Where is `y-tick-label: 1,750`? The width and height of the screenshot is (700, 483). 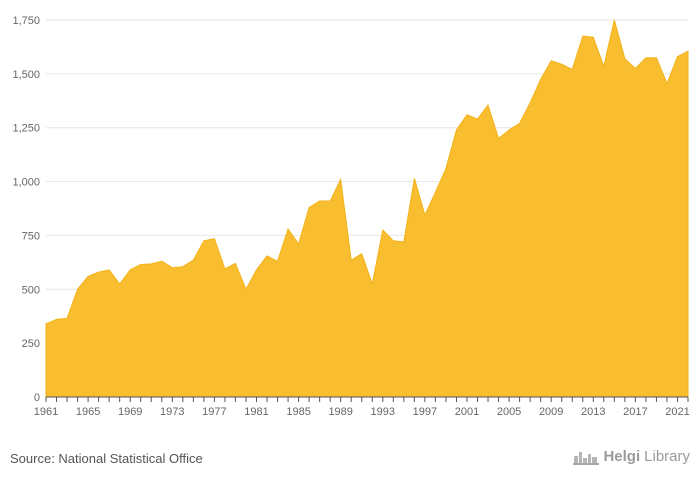
y-tick-label: 1,750 is located at coordinates (26, 21).